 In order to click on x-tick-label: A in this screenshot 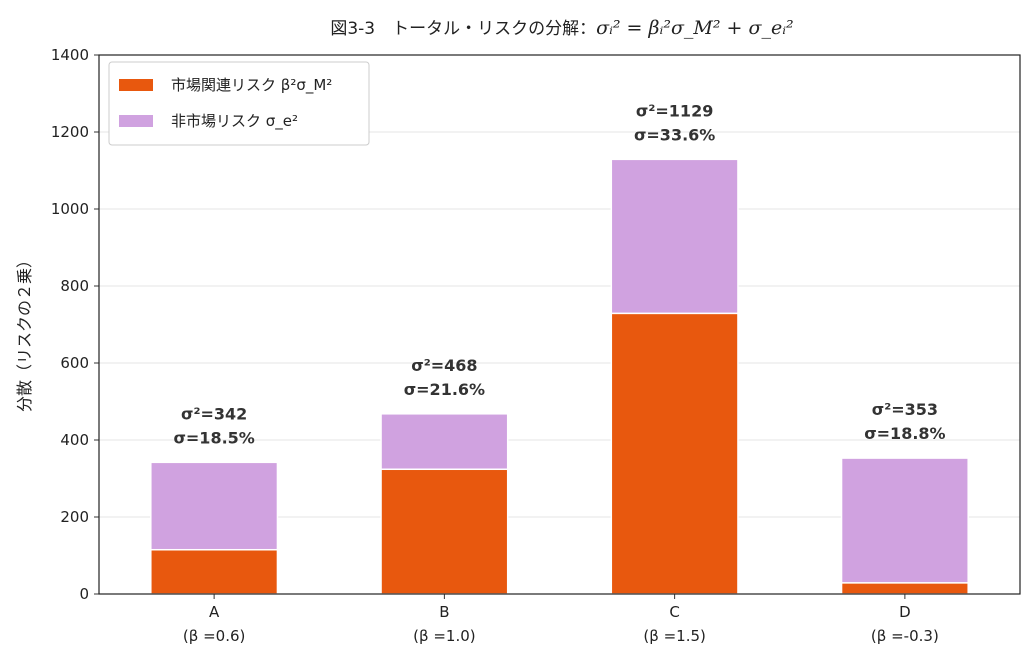, I will do `click(214, 612)`.